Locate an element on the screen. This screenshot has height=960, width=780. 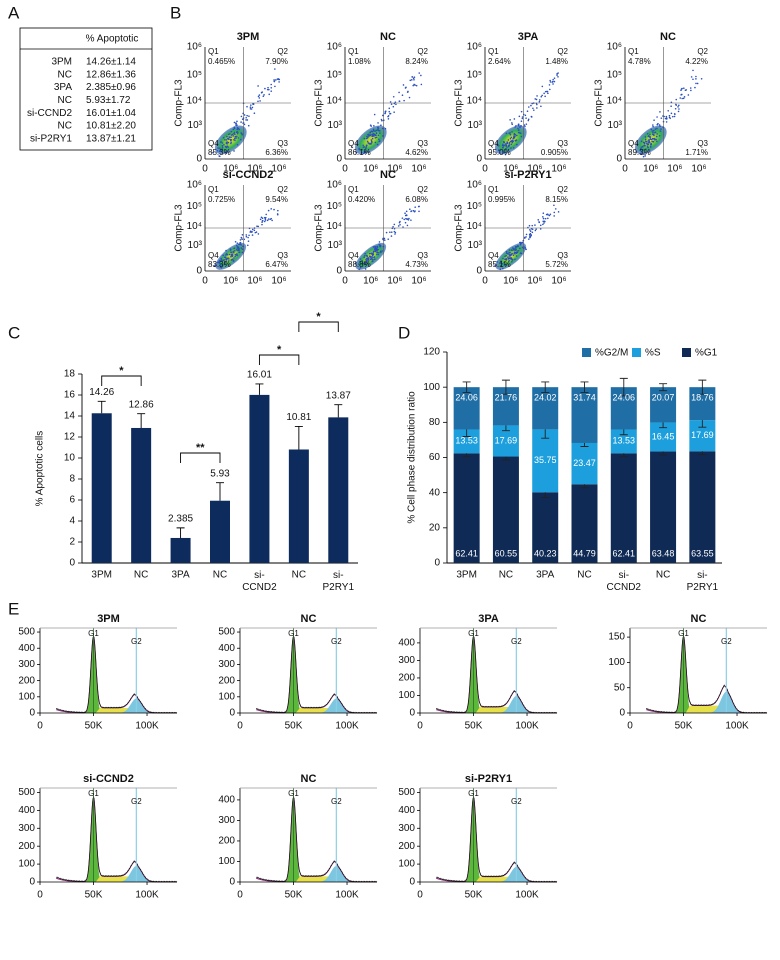
histogram-fit is located at coordinates (316, 674).